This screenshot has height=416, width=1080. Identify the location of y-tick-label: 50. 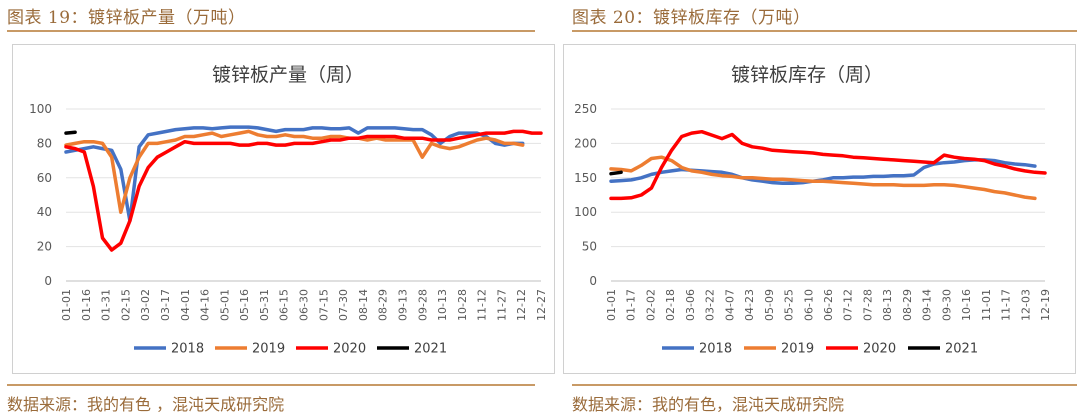
(589, 247).